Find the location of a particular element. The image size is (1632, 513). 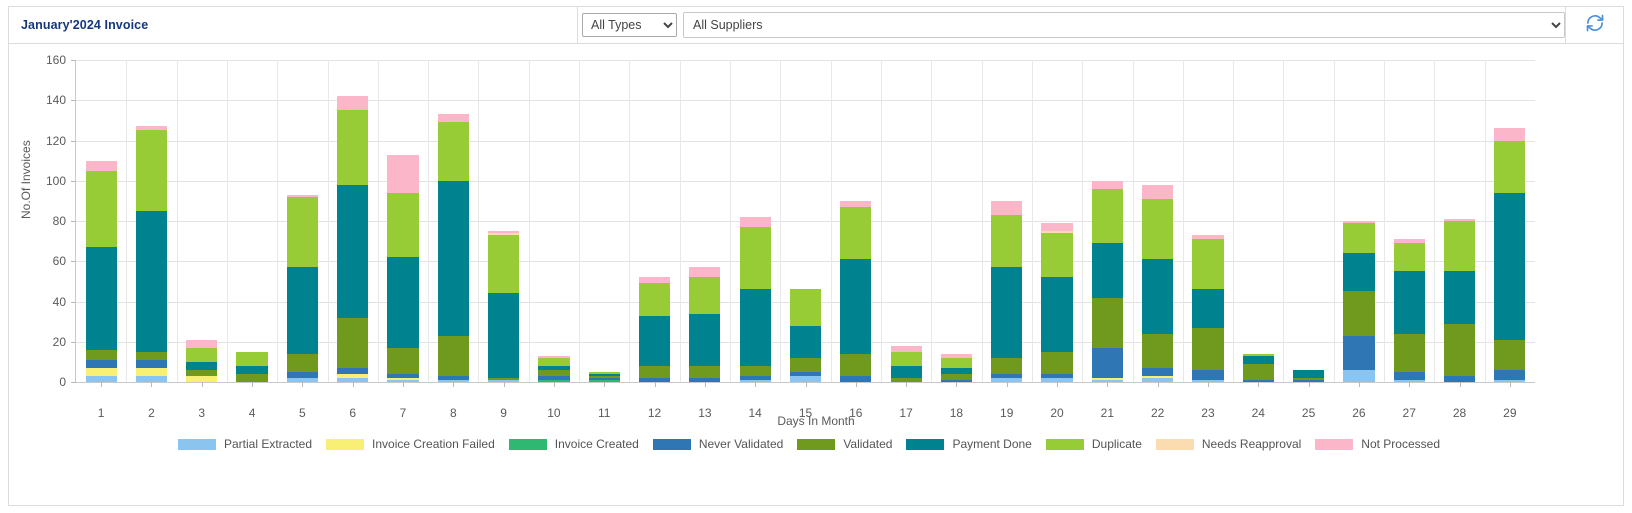

legend-item-never-validated: Never Validated is located at coordinates (717, 444).